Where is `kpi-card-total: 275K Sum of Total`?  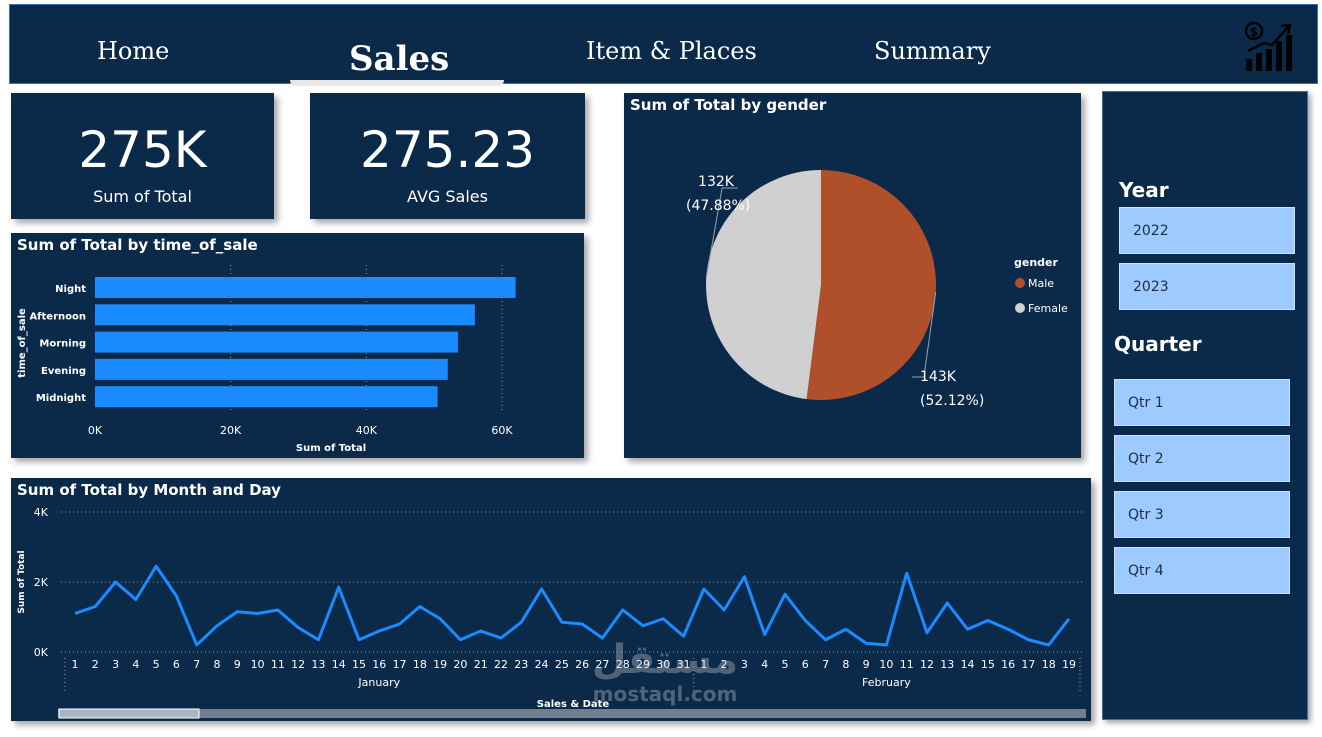 kpi-card-total: 275K Sum of Total is located at coordinates (142, 156).